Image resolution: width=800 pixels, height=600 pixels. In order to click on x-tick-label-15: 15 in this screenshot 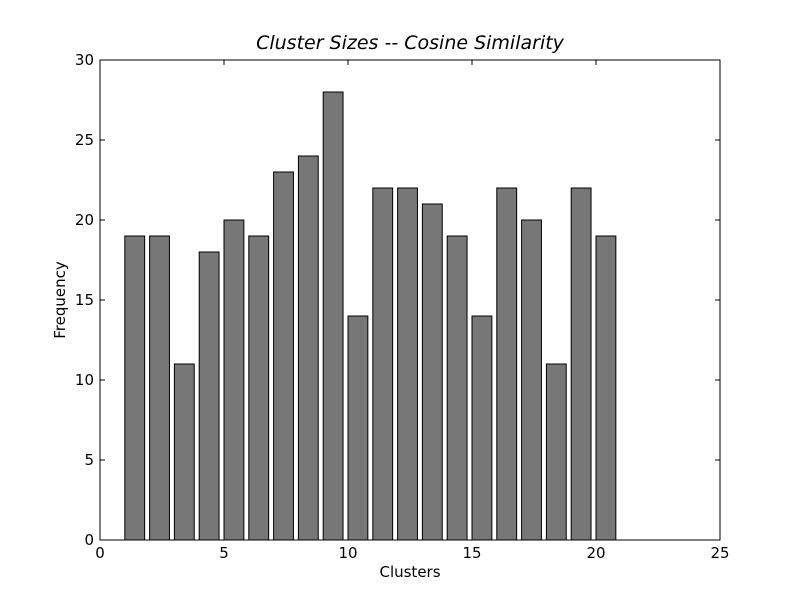, I will do `click(471, 553)`.